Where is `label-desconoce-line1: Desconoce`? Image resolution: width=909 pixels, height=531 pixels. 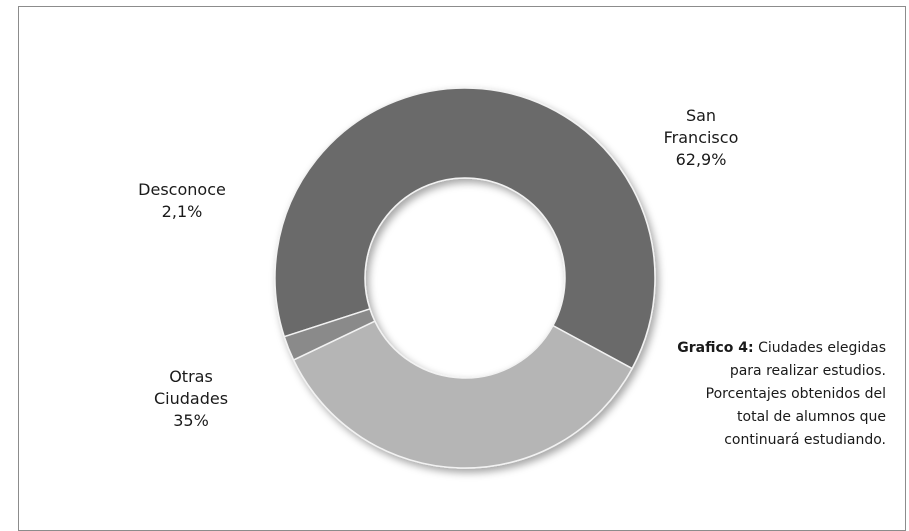
label-desconoce-line1: Desconoce is located at coordinates (182, 189).